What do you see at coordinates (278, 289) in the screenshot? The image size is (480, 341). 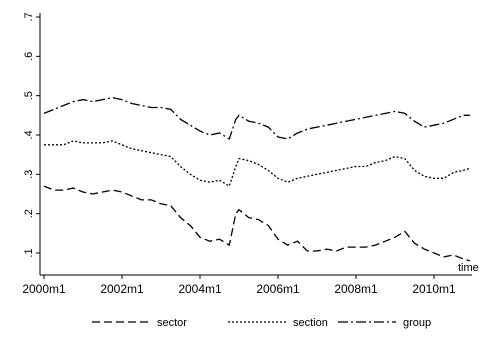 I see `x-tick-label: 2006m1` at bounding box center [278, 289].